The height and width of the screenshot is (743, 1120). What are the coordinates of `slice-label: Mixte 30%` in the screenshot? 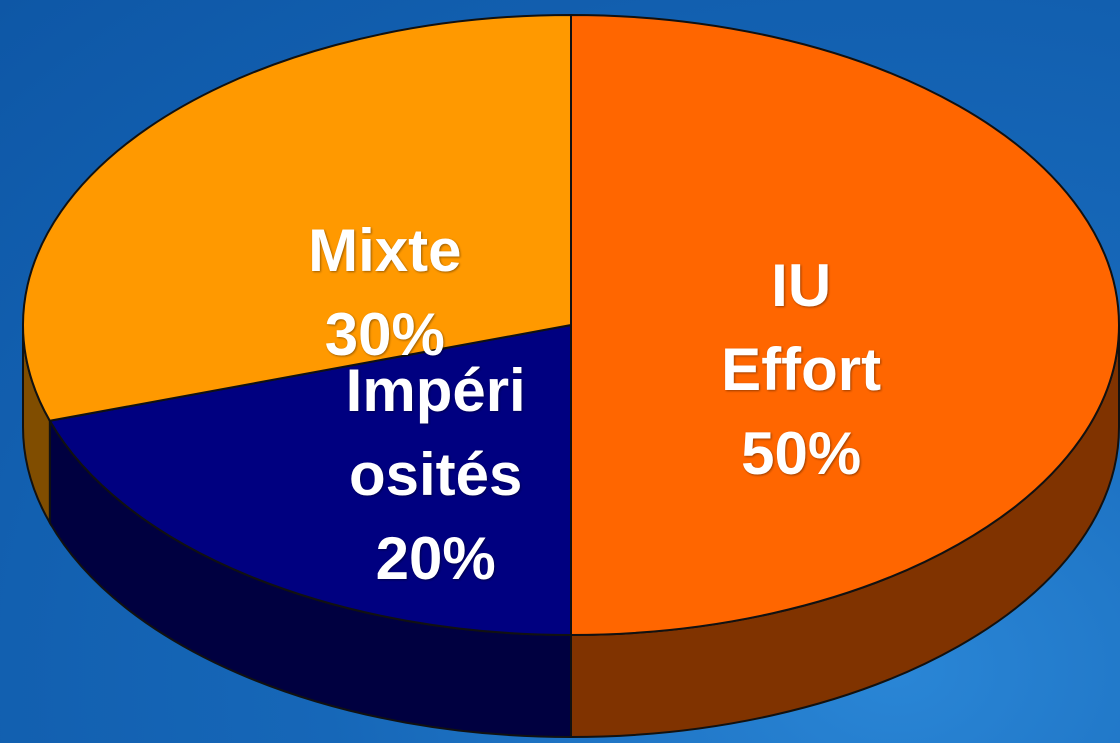 It's located at (384, 293).